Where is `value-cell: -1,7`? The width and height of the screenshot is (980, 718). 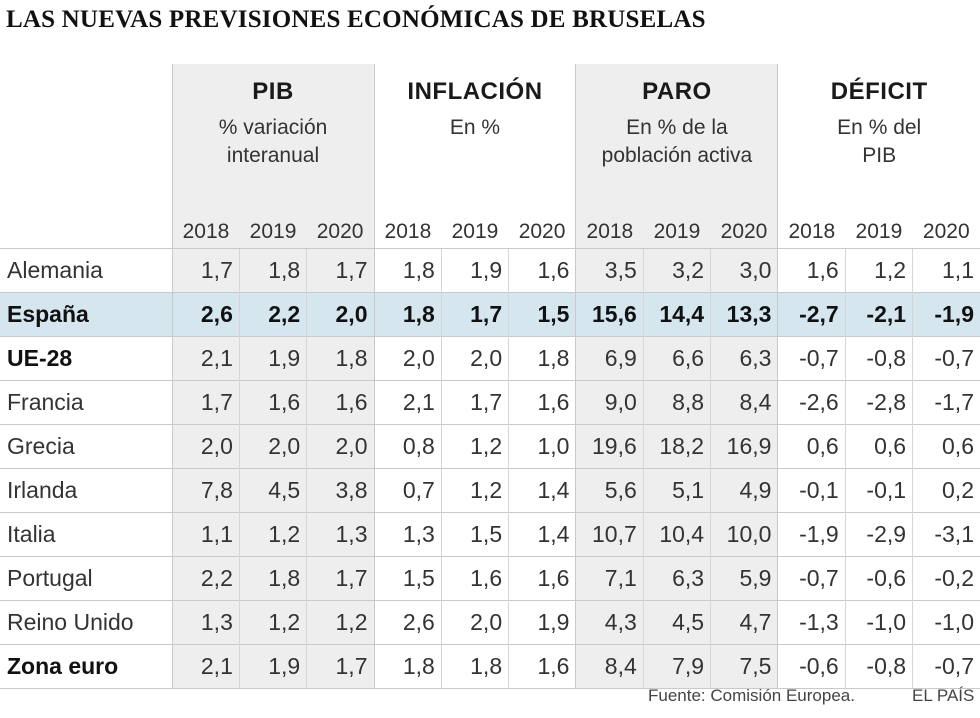 value-cell: -1,7 is located at coordinates (946, 402).